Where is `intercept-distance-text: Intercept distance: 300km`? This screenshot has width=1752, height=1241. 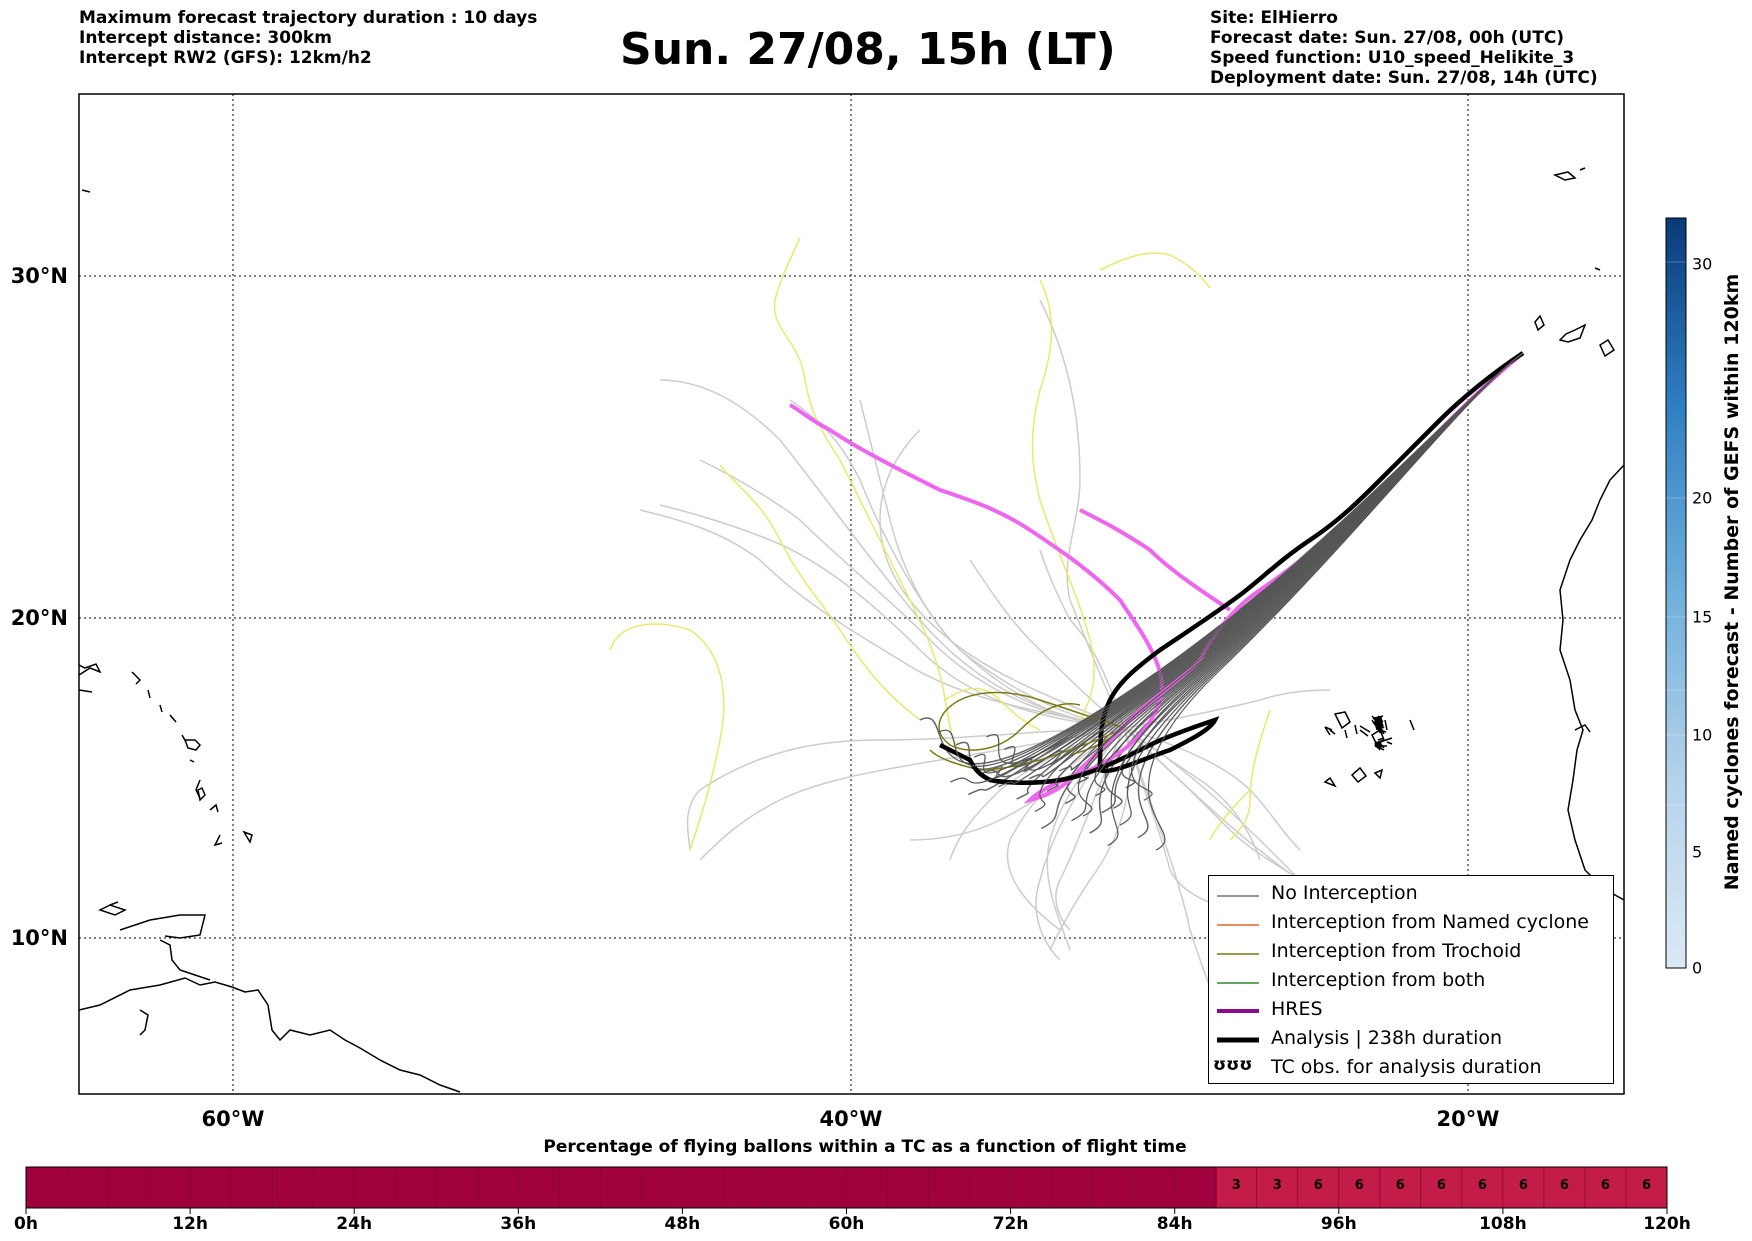 intercept-distance-text: Intercept distance: 300km is located at coordinates (205, 38).